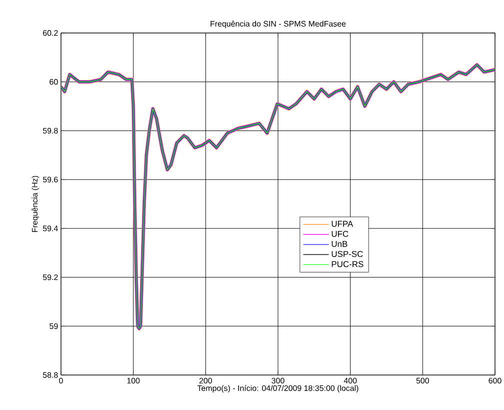 This screenshot has width=504, height=410. What do you see at coordinates (347, 254) in the screenshot?
I see `legend-label: USP-SC` at bounding box center [347, 254].